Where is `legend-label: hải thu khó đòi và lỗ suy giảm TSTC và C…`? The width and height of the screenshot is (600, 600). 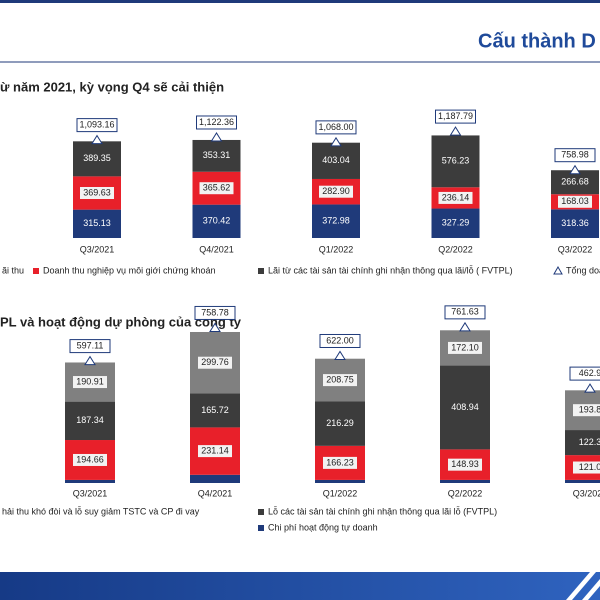 legend-label: hải thu khó đòi và lỗ suy giảm TSTC và C… is located at coordinates (101, 511).